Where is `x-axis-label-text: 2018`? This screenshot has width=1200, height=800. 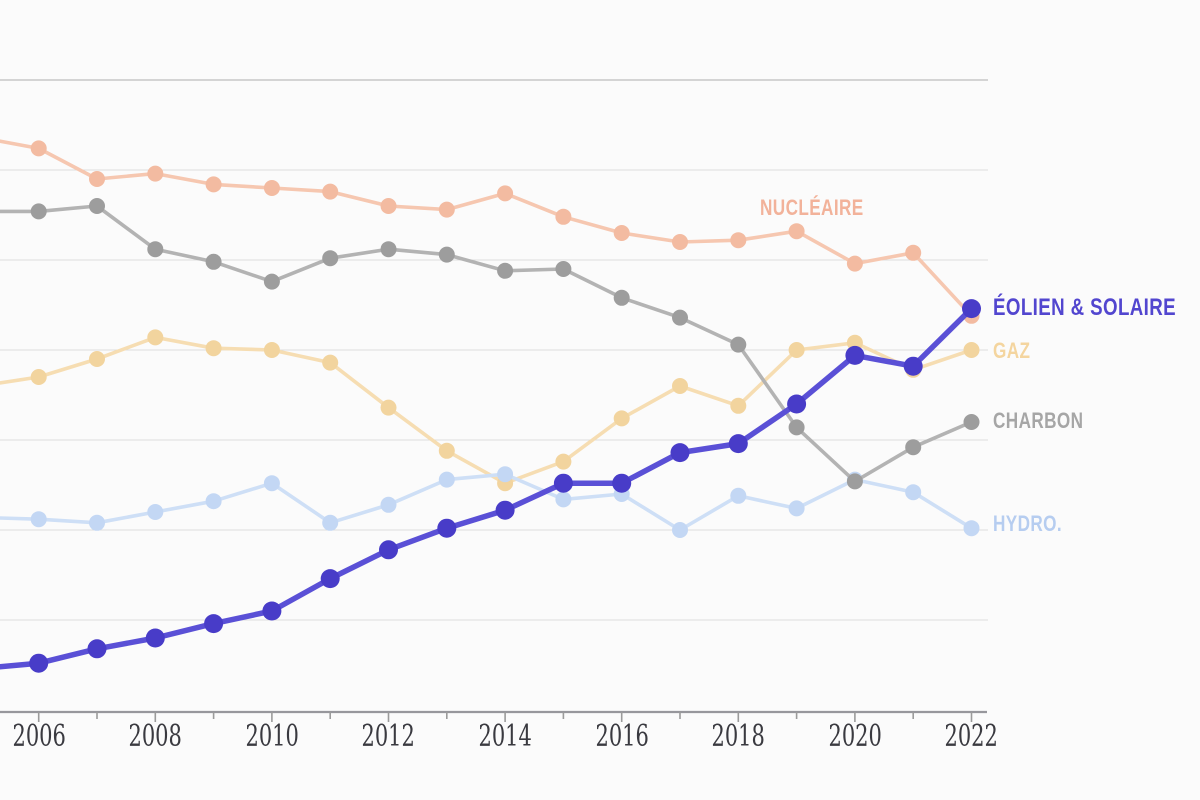 x-axis-label-text: 2018 is located at coordinates (738, 736).